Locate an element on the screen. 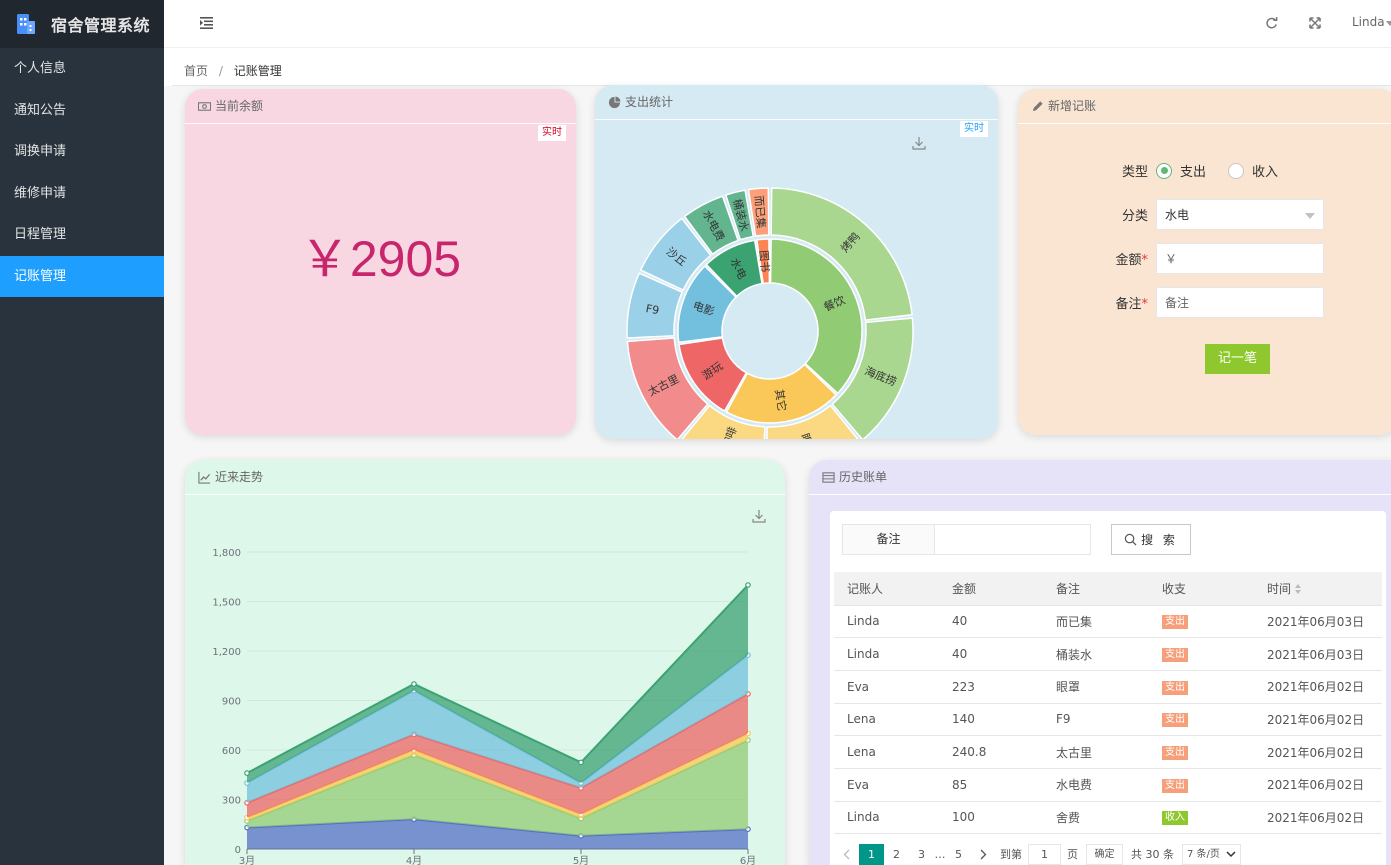  y-tick-label: 0 is located at coordinates (238, 850).